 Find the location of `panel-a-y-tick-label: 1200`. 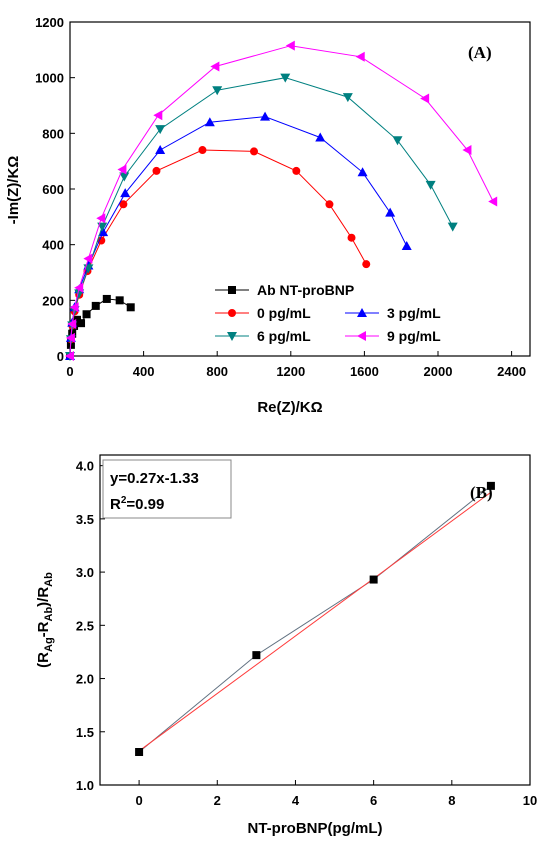

panel-a-y-tick-label: 1200 is located at coordinates (49, 22).